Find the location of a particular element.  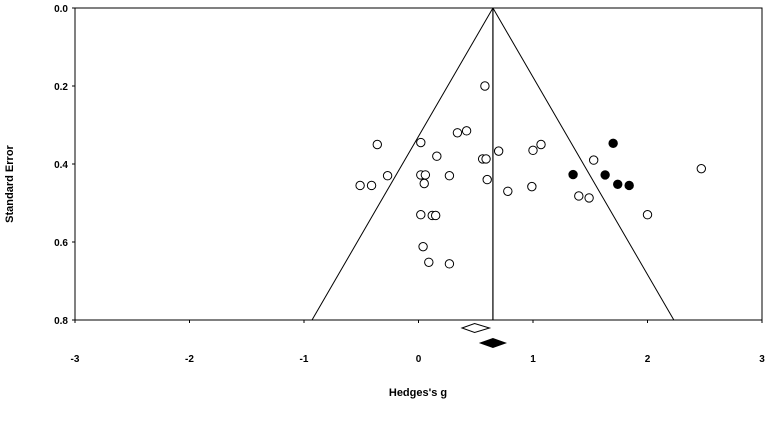

y-tick-label: 0.2 is located at coordinates (61, 87).